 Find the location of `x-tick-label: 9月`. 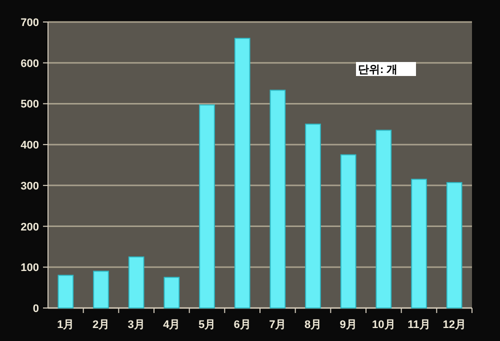

x-tick-label: 9月 is located at coordinates (348, 325).